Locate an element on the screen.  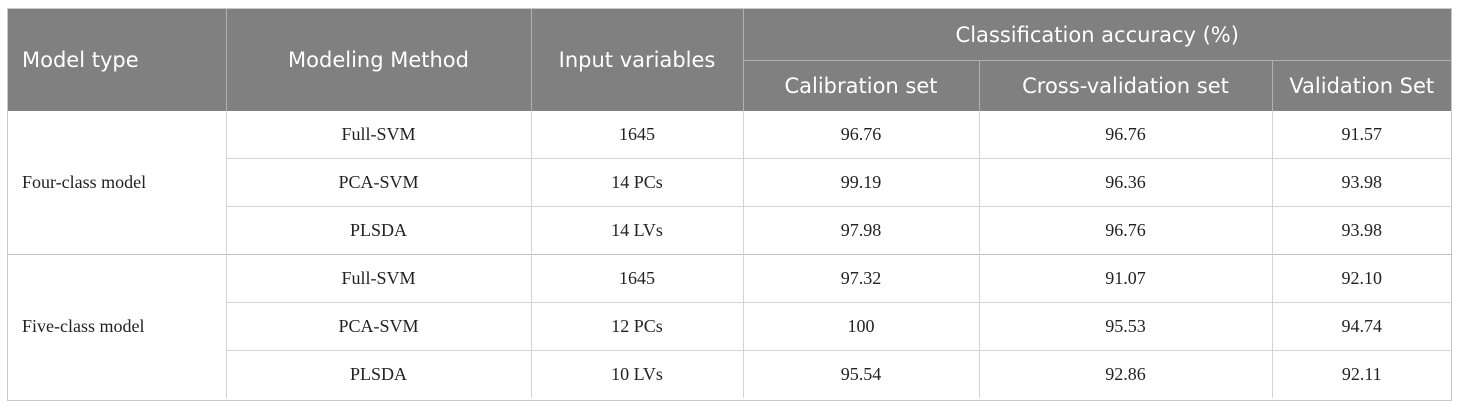
table-cell: 99.19 is located at coordinates (860, 182).